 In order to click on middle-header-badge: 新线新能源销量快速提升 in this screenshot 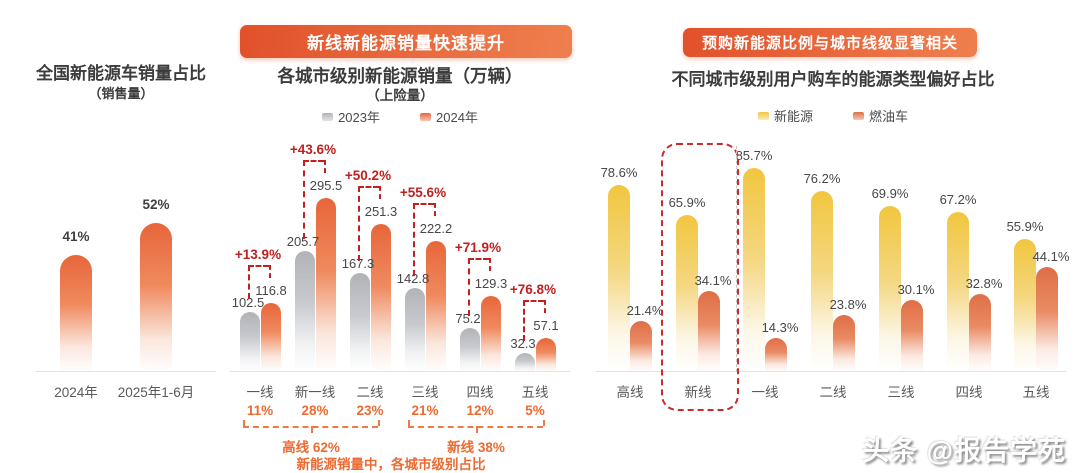, I will do `click(406, 41)`.